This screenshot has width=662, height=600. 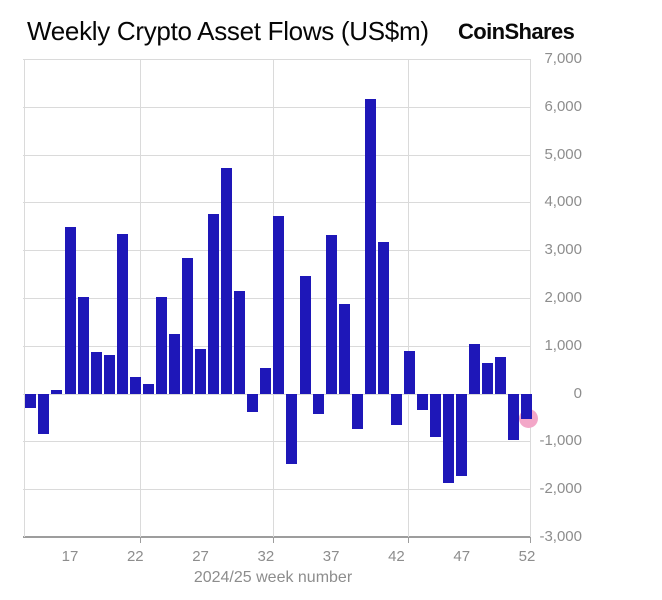 I want to click on y-tick-label: 2,000, so click(x=563, y=297).